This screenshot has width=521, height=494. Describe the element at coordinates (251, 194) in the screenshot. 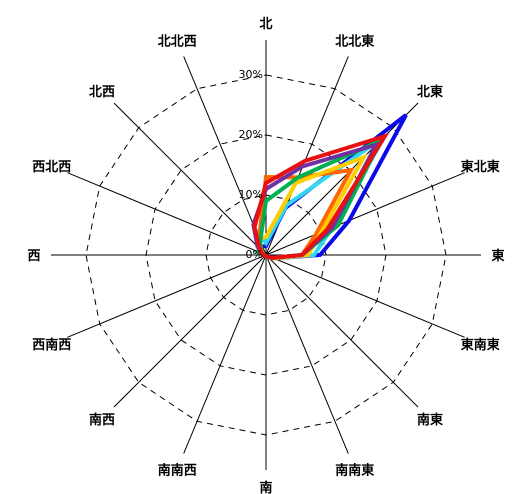

I see `tick-label-10: 10%` at that location.